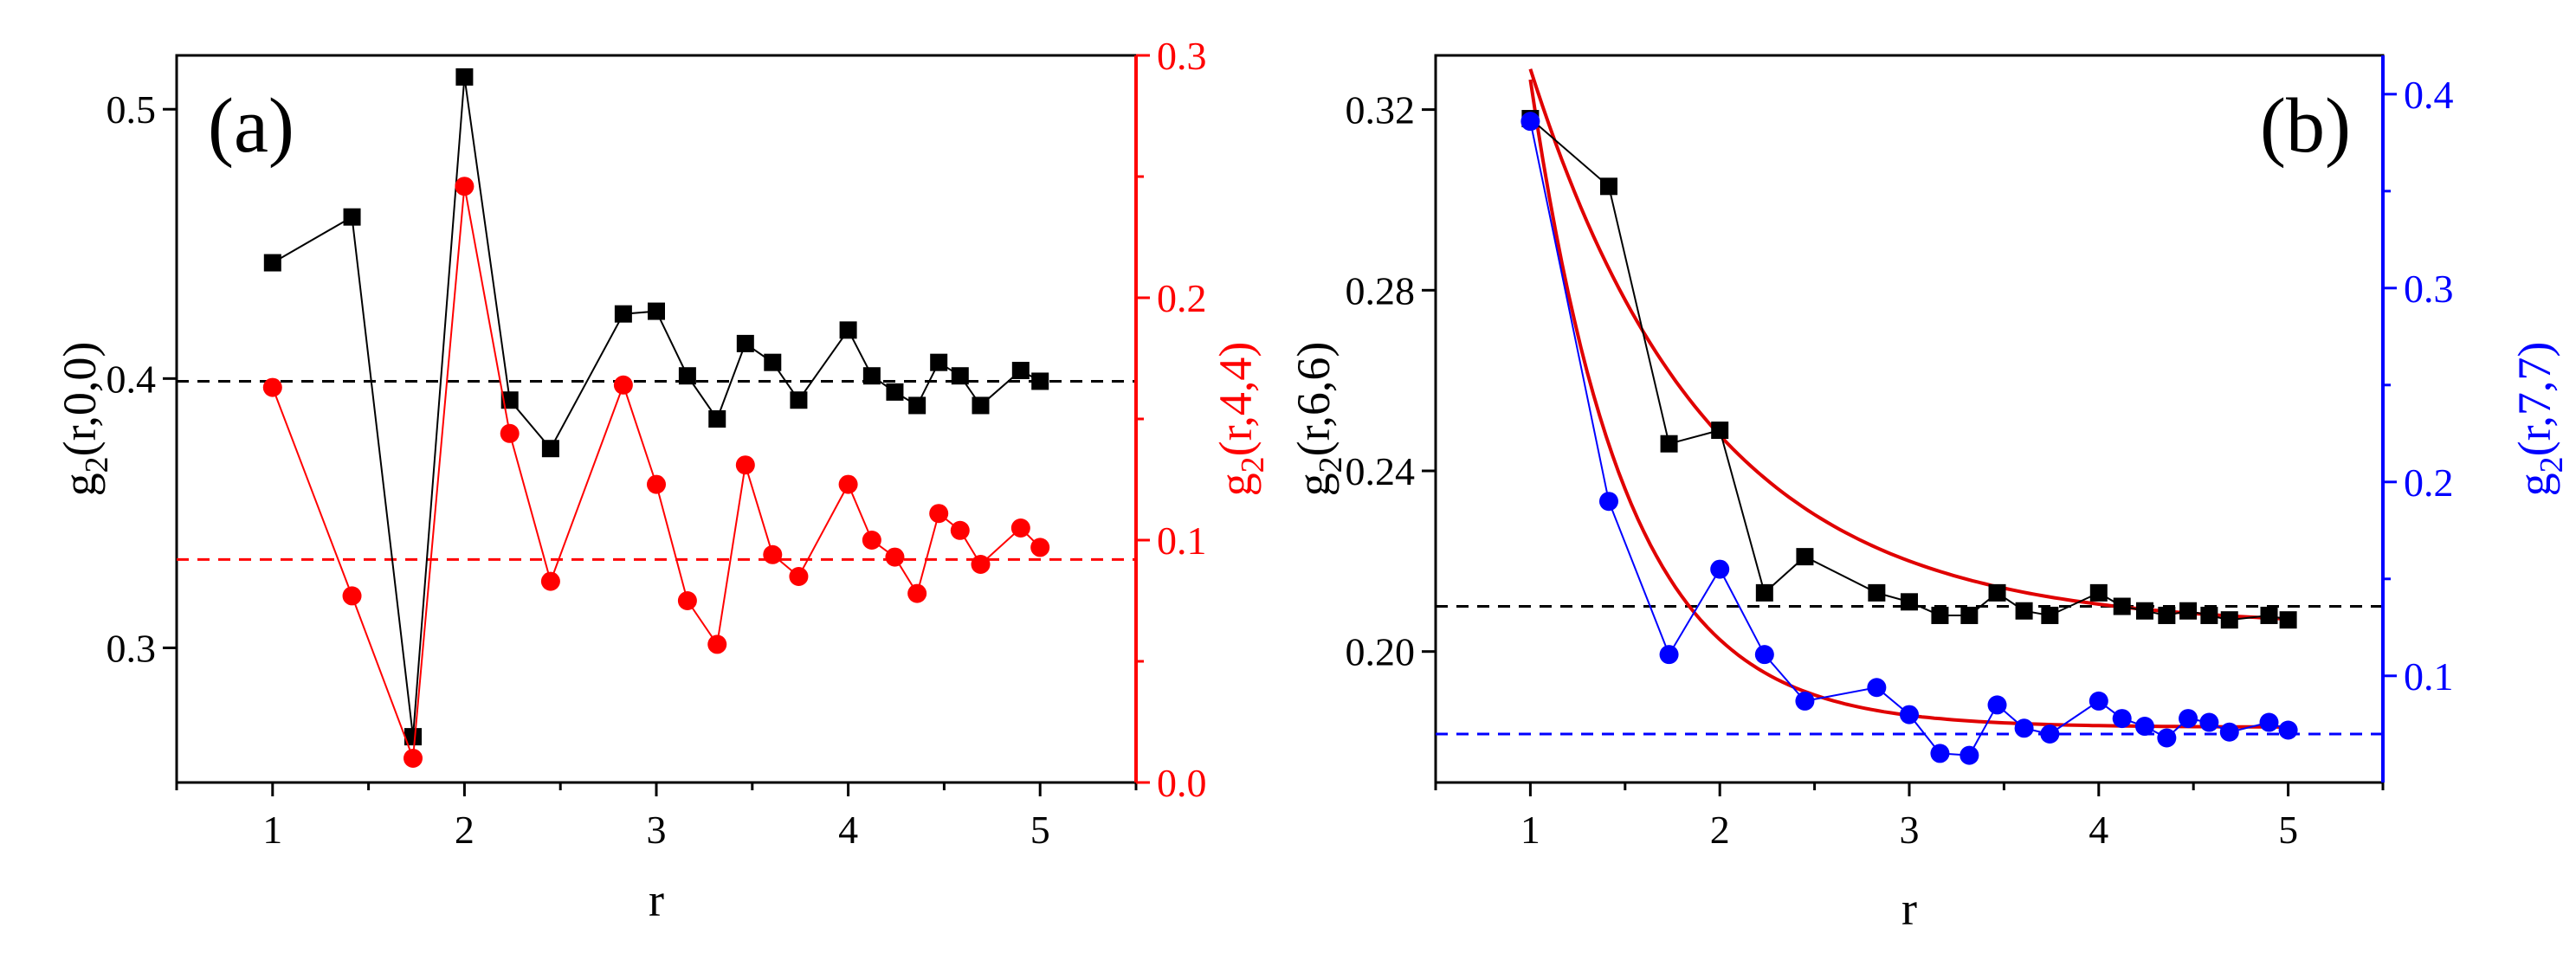  I want to click on panel-b-x-tick-label-2: 3, so click(1910, 830).